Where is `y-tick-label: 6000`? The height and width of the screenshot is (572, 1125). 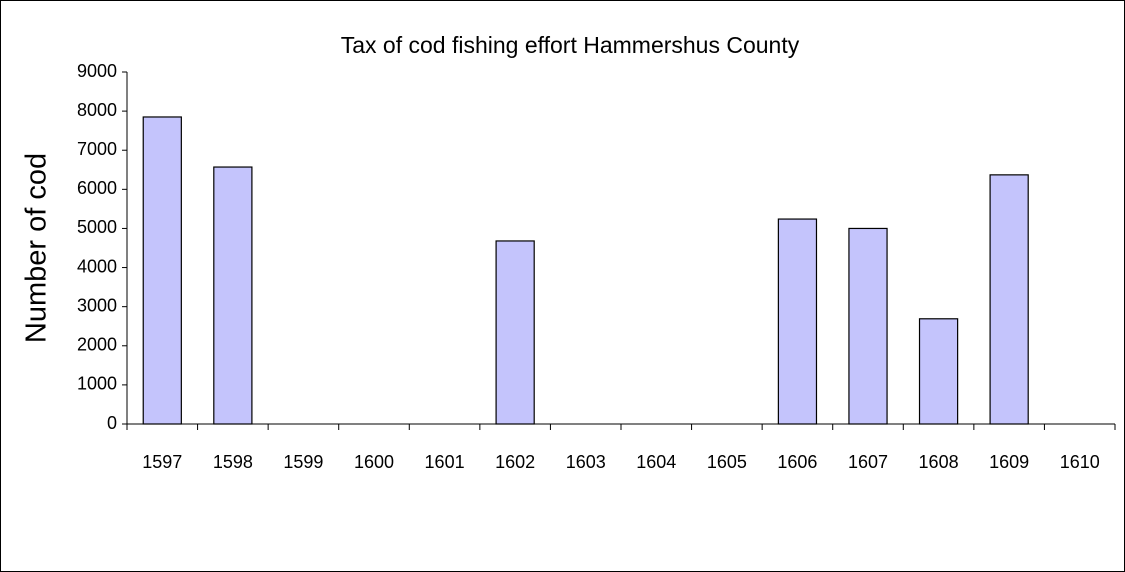
y-tick-label: 6000 is located at coordinates (97, 188).